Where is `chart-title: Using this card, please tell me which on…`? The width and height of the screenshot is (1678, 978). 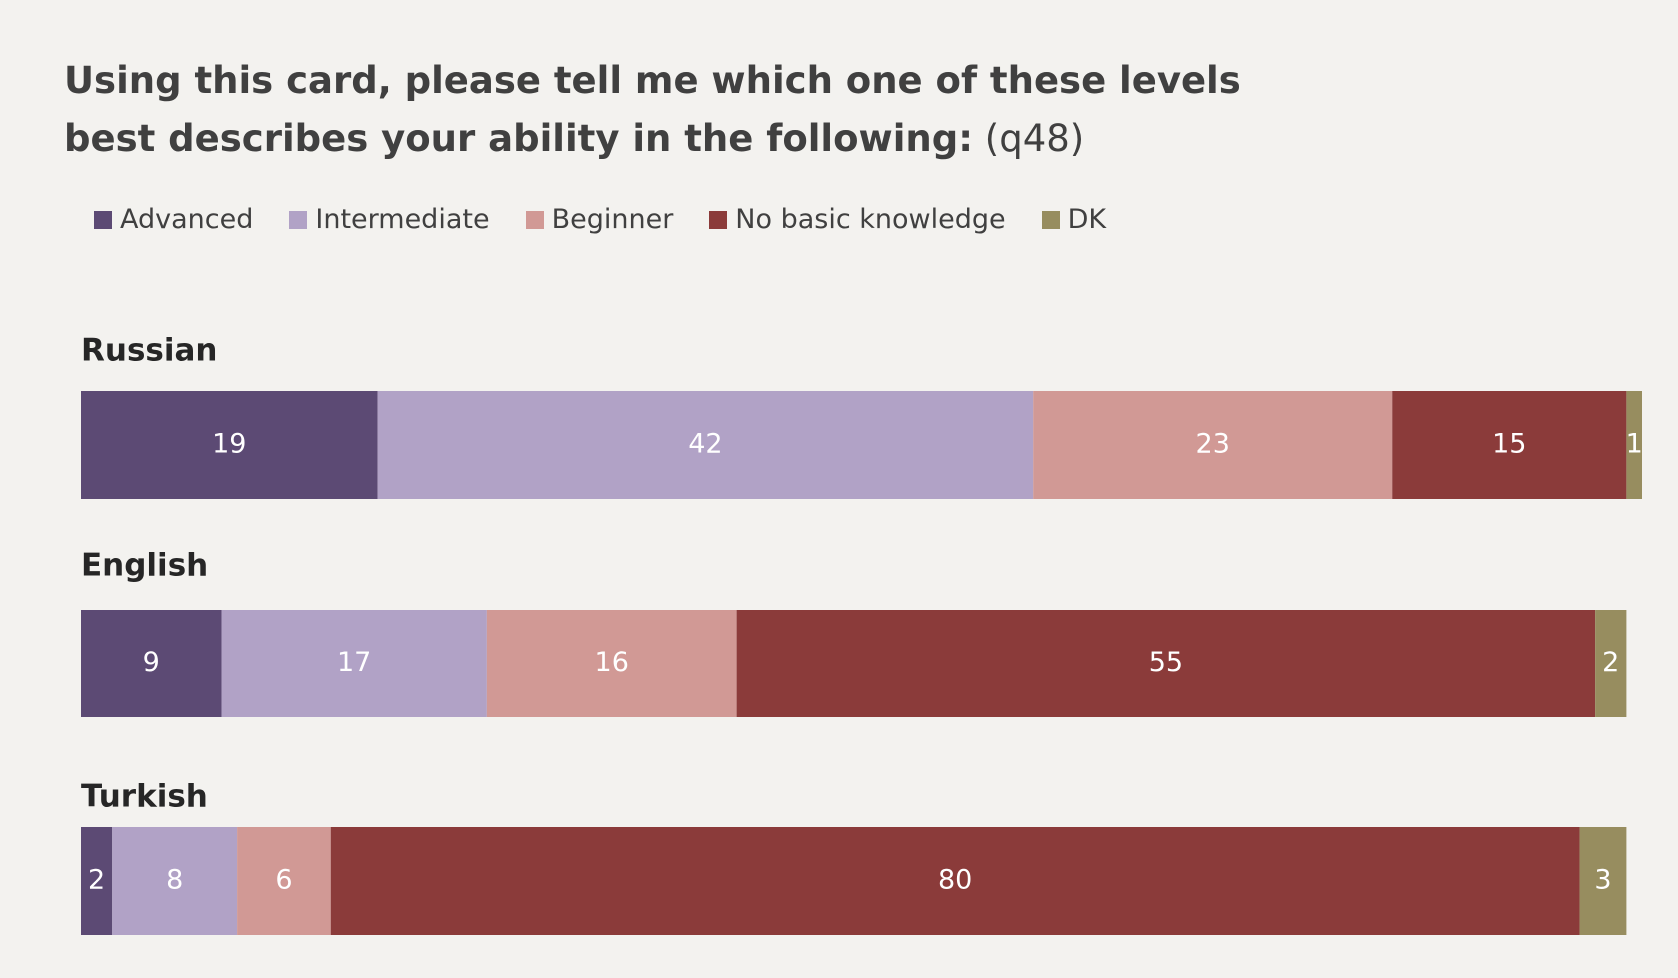
chart-title: Using this card, please tell me which on… is located at coordinates (652, 109).